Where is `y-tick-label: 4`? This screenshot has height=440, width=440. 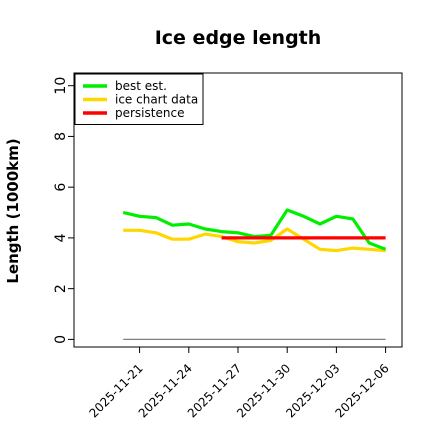
y-tick-label: 4 is located at coordinates (61, 237).